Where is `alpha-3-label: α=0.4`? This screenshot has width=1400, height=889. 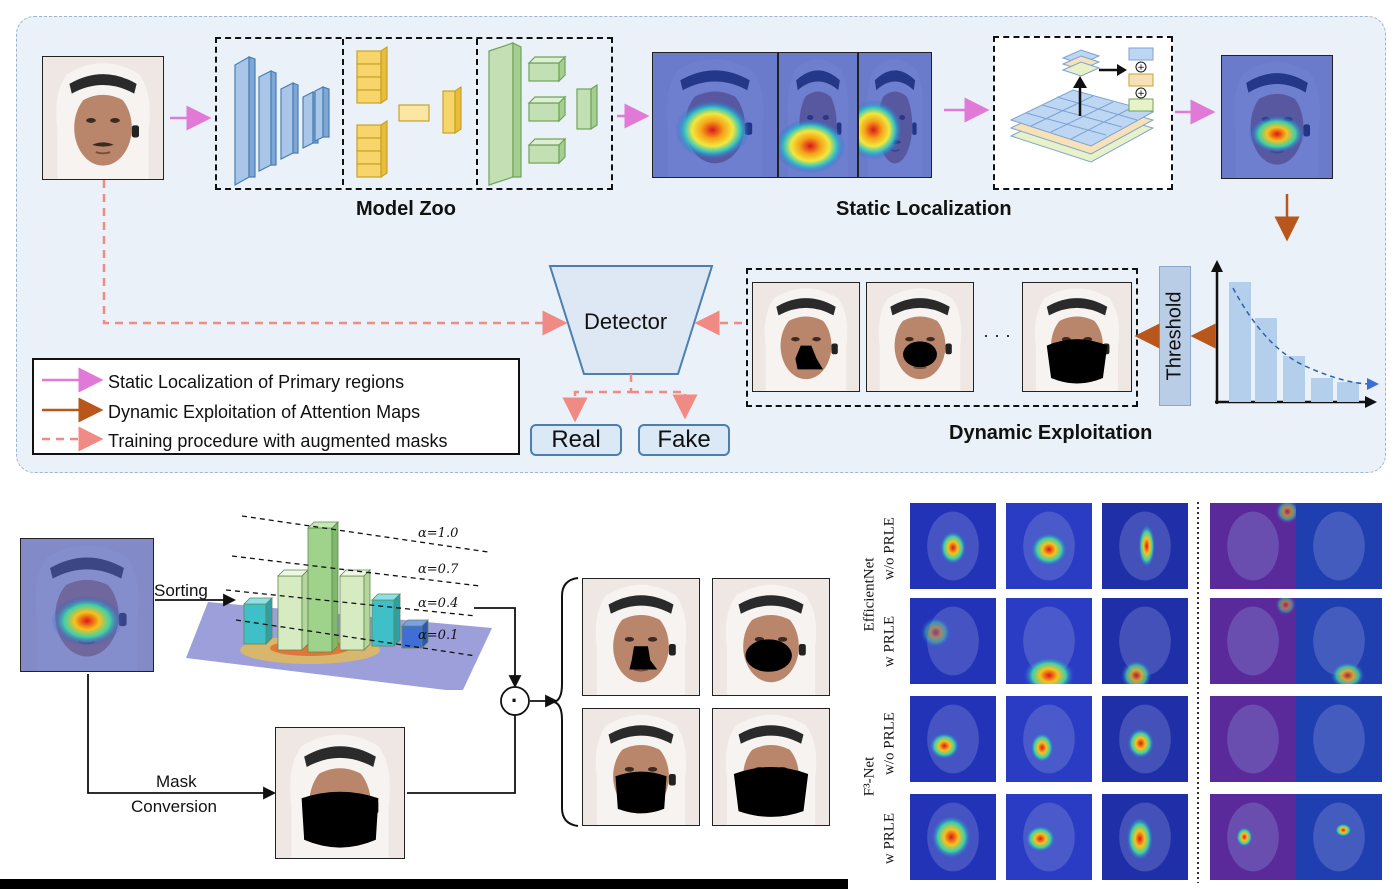 alpha-3-label: α=0.4 is located at coordinates (438, 603).